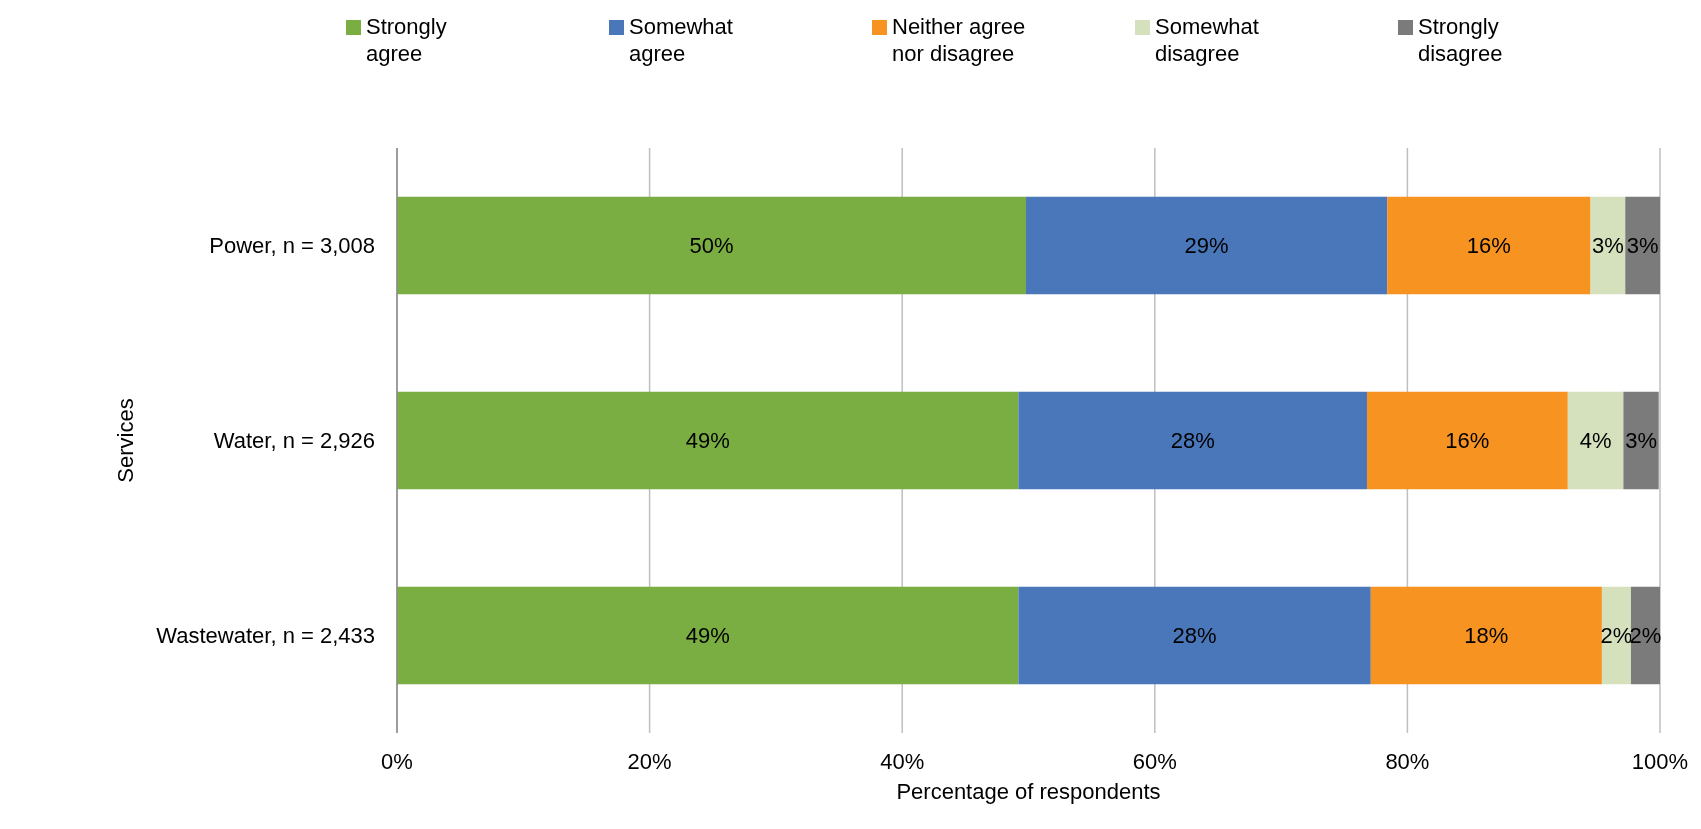 The height and width of the screenshot is (829, 1701). I want to click on legend-label: Neither agree nor disagree, so click(959, 40).